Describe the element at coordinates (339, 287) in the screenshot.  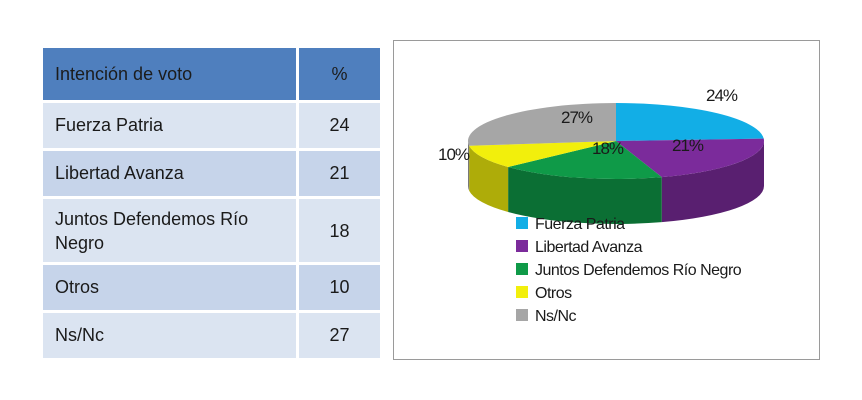
I see `row-value: 10` at that location.